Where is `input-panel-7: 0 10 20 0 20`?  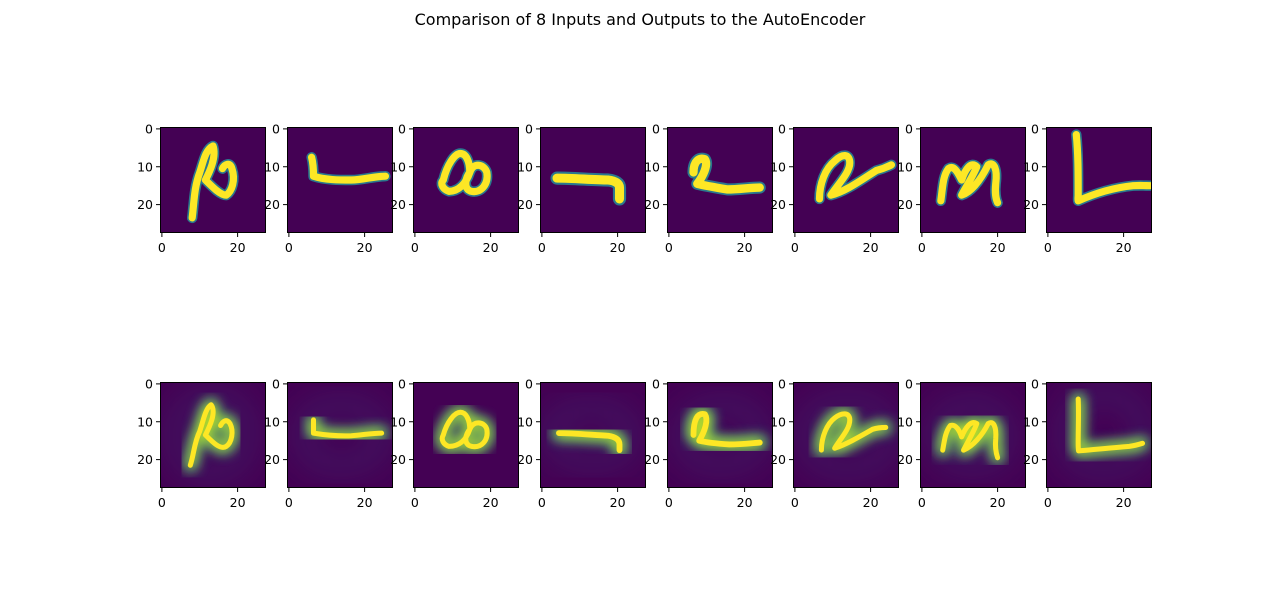 input-panel-7: 0 10 20 0 20 is located at coordinates (1087, 188).